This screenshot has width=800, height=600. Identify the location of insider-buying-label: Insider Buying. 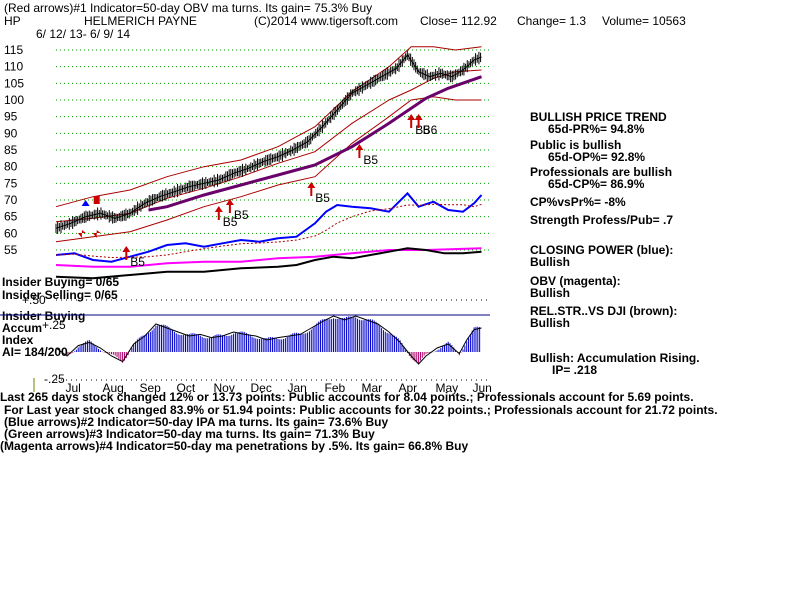
(43, 316).